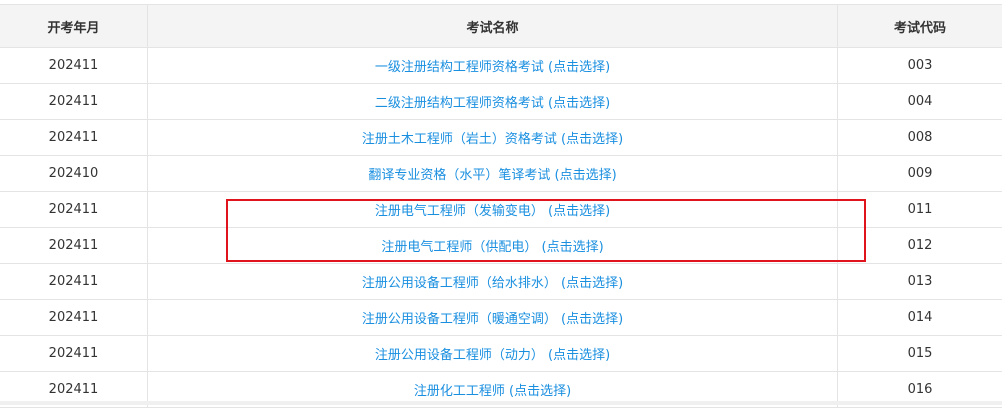  I want to click on exam-select-link: 注册电气工程师（供配电） (点击选择), so click(492, 247).